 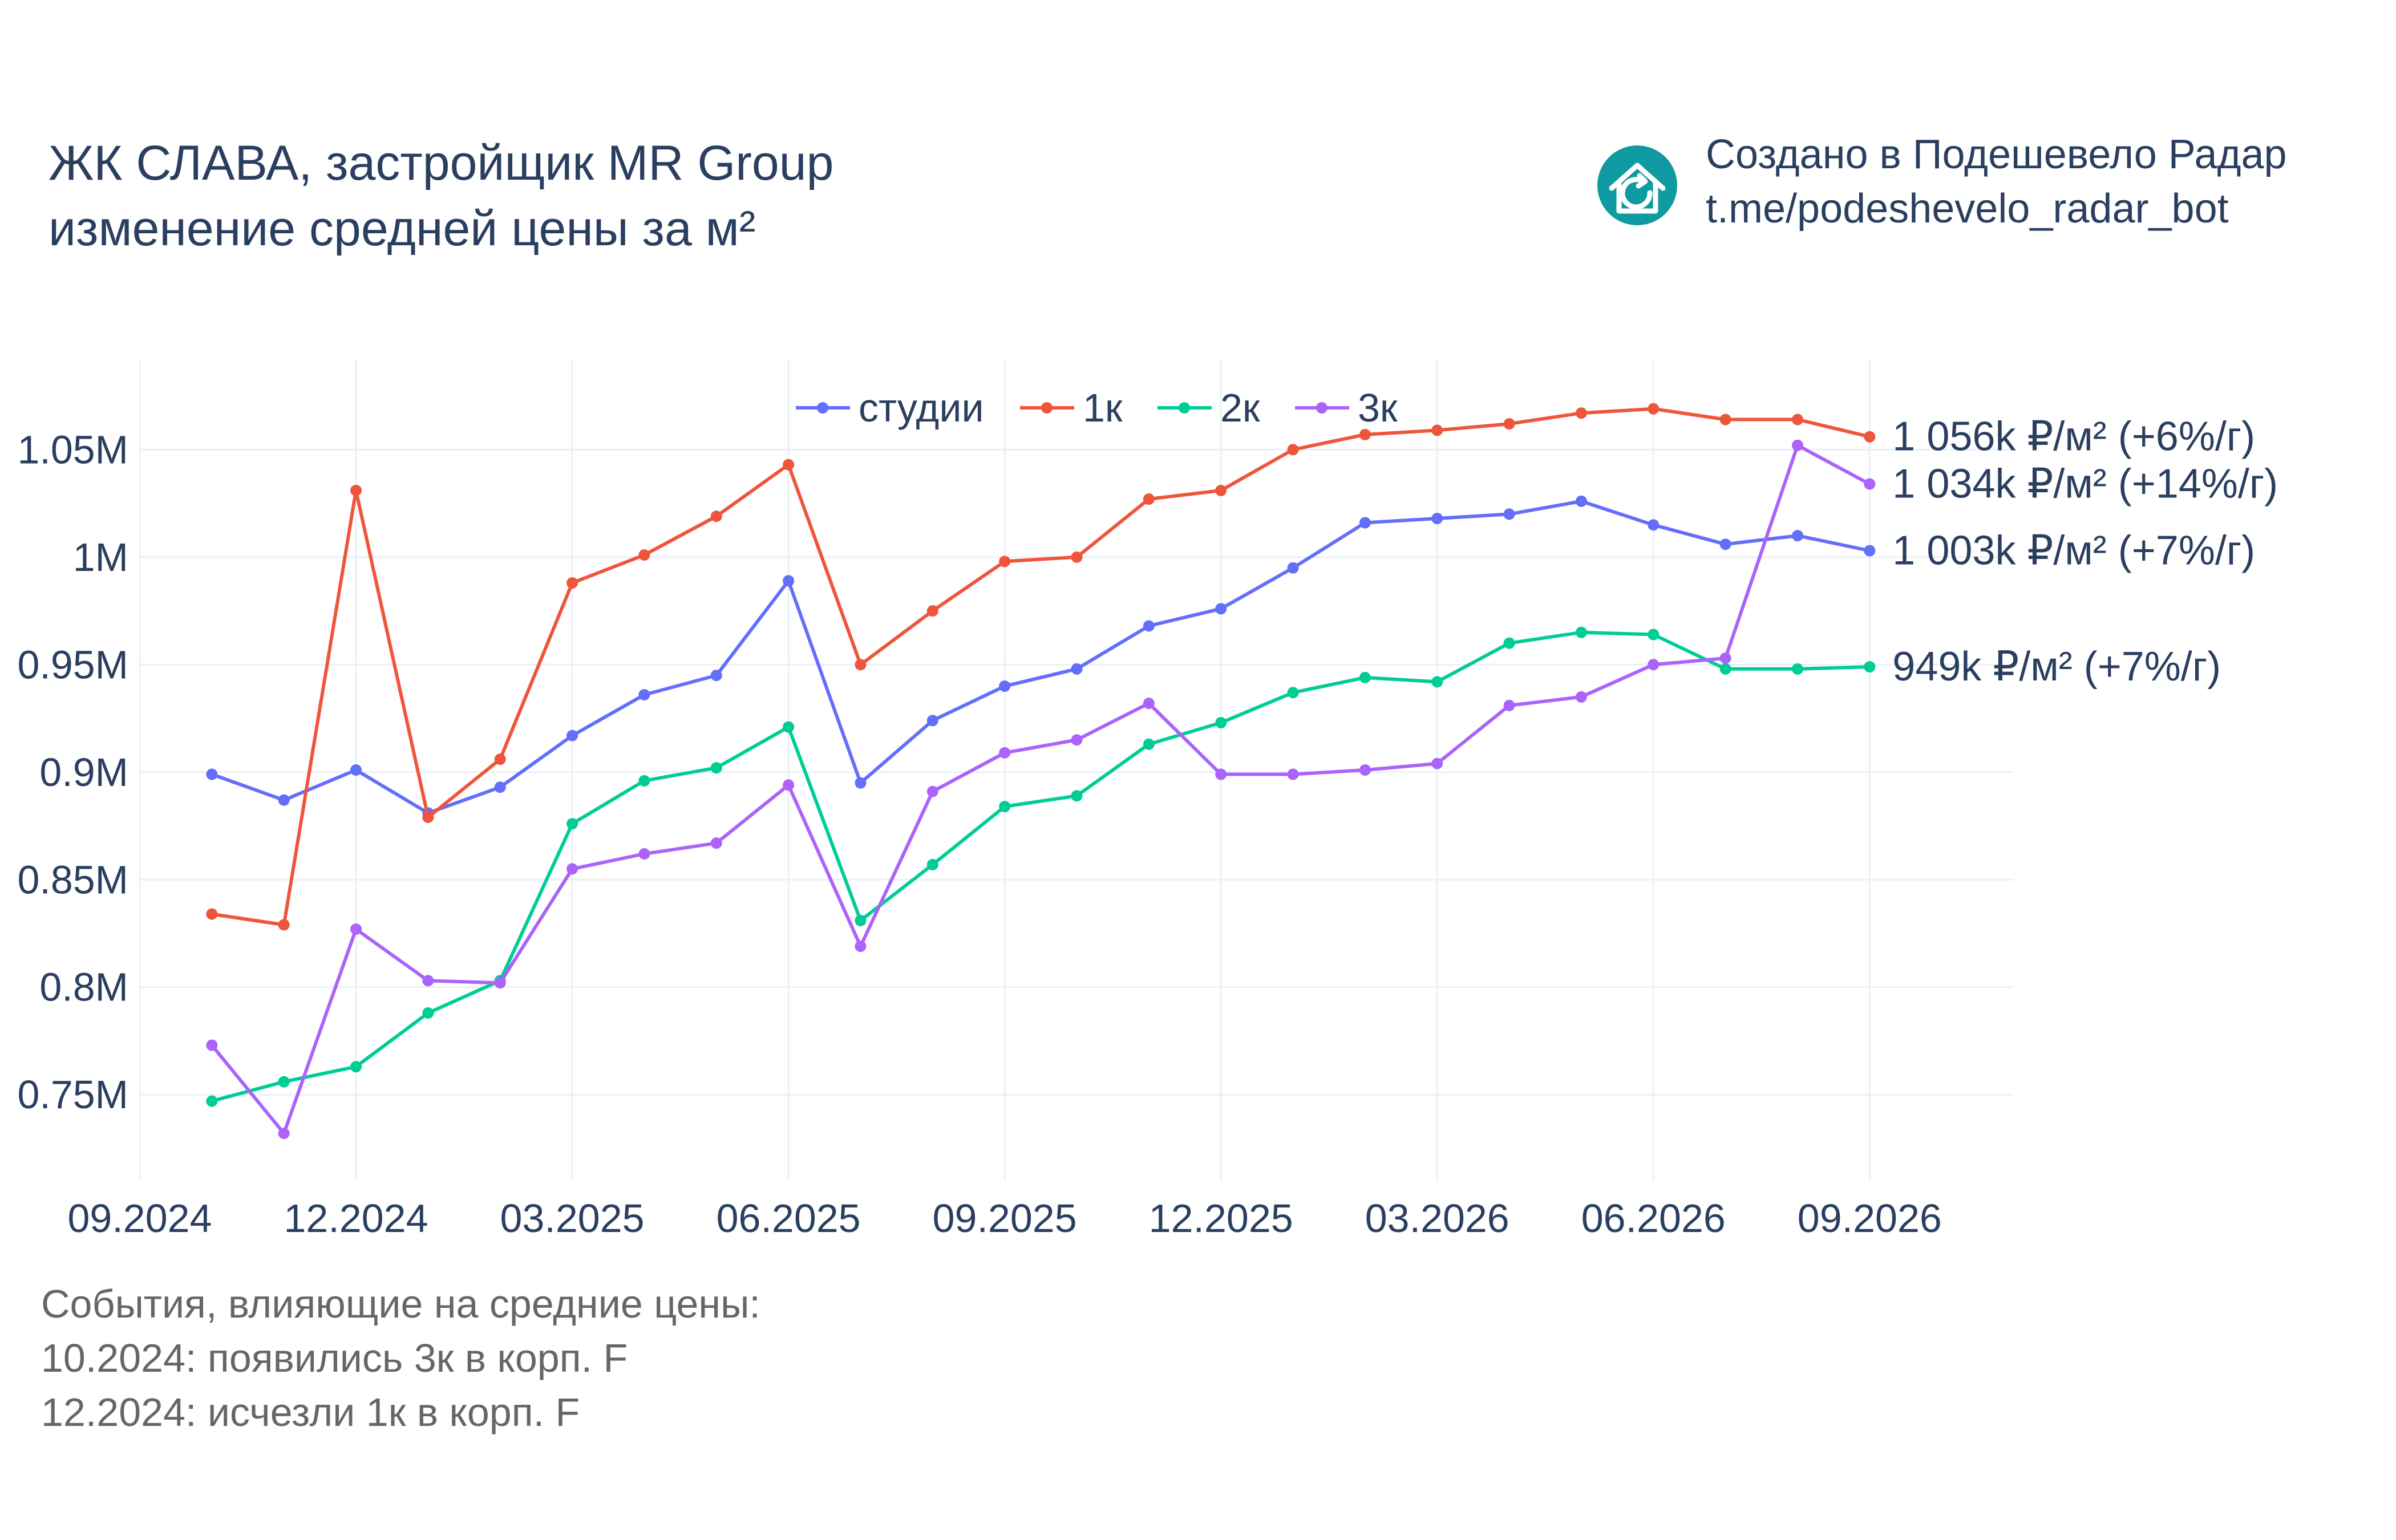 I want to click on credit-line-2: t.me/podeshevelo_radar_bot, so click(x=1967, y=209).